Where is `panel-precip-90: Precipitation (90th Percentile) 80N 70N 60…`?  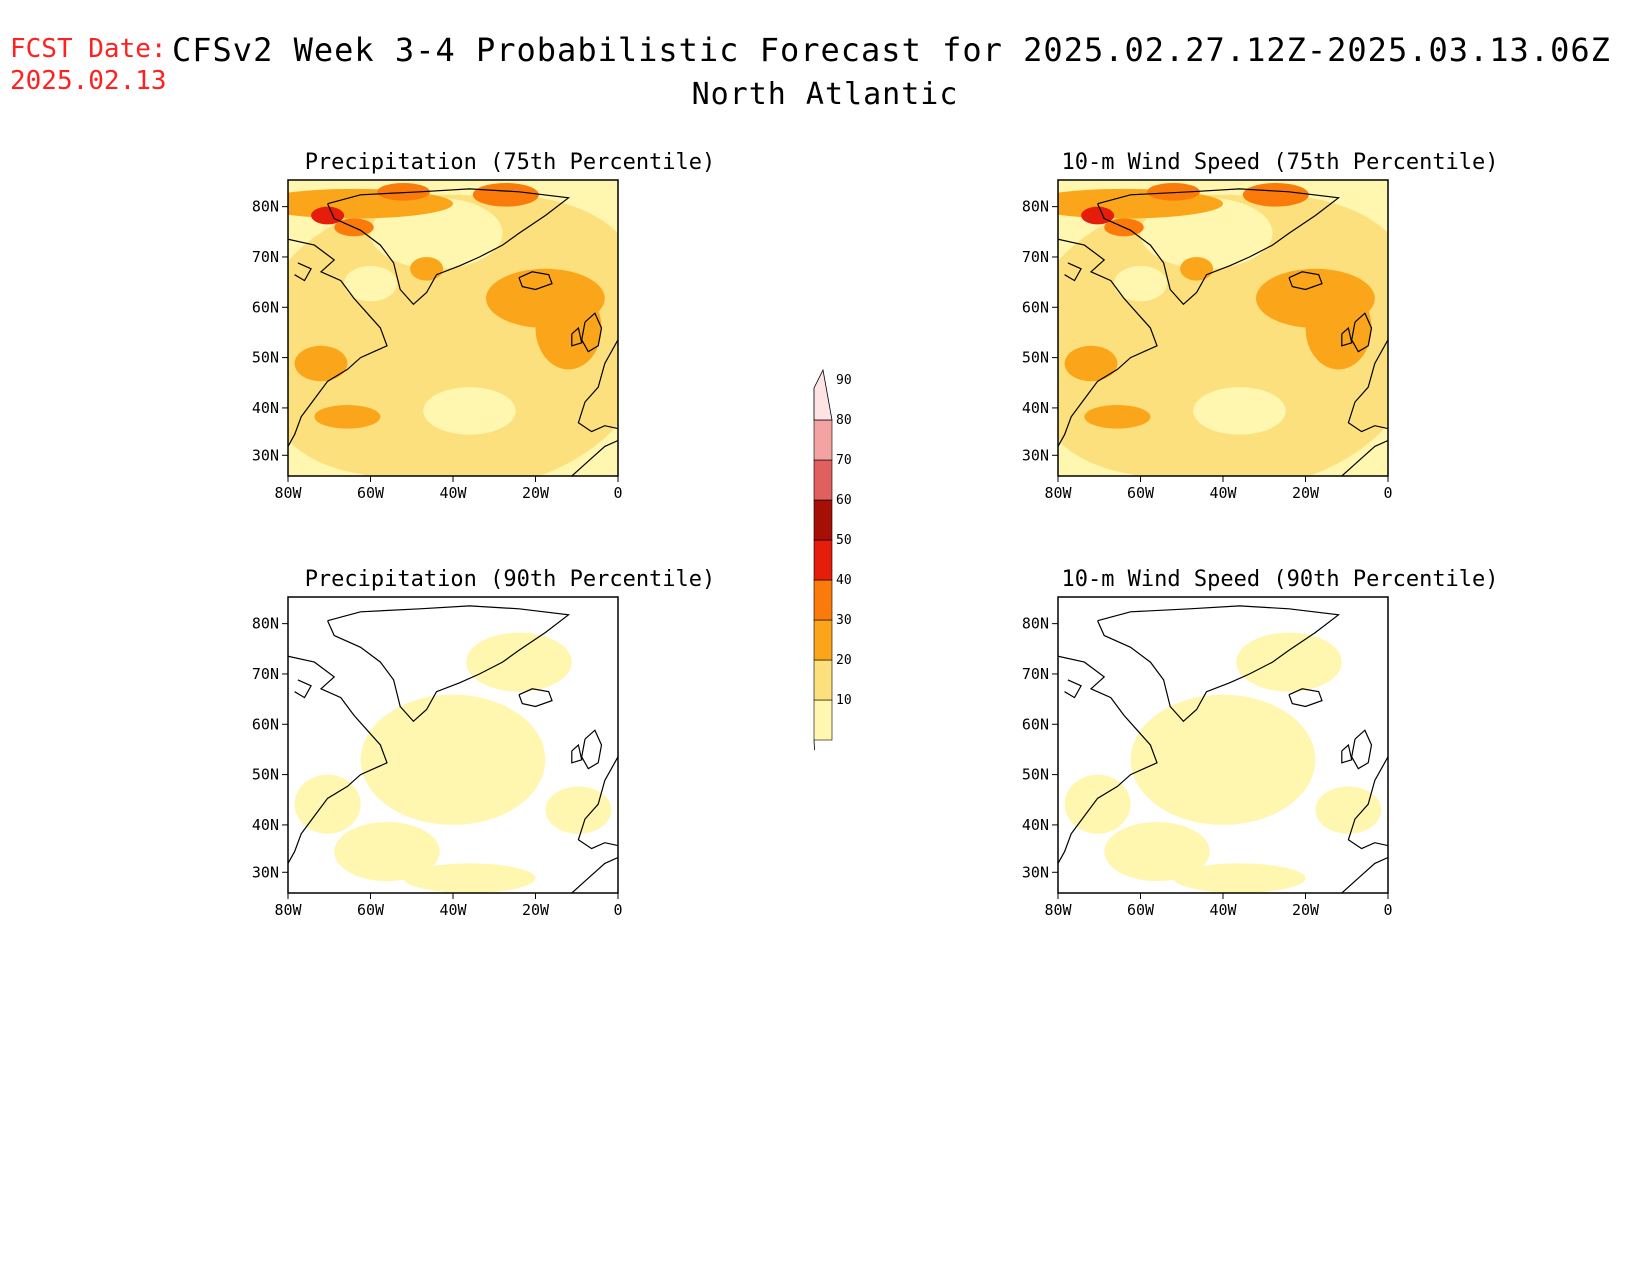 panel-precip-90: Precipitation (90th Percentile) 80N 70N 60… is located at coordinates (490, 757).